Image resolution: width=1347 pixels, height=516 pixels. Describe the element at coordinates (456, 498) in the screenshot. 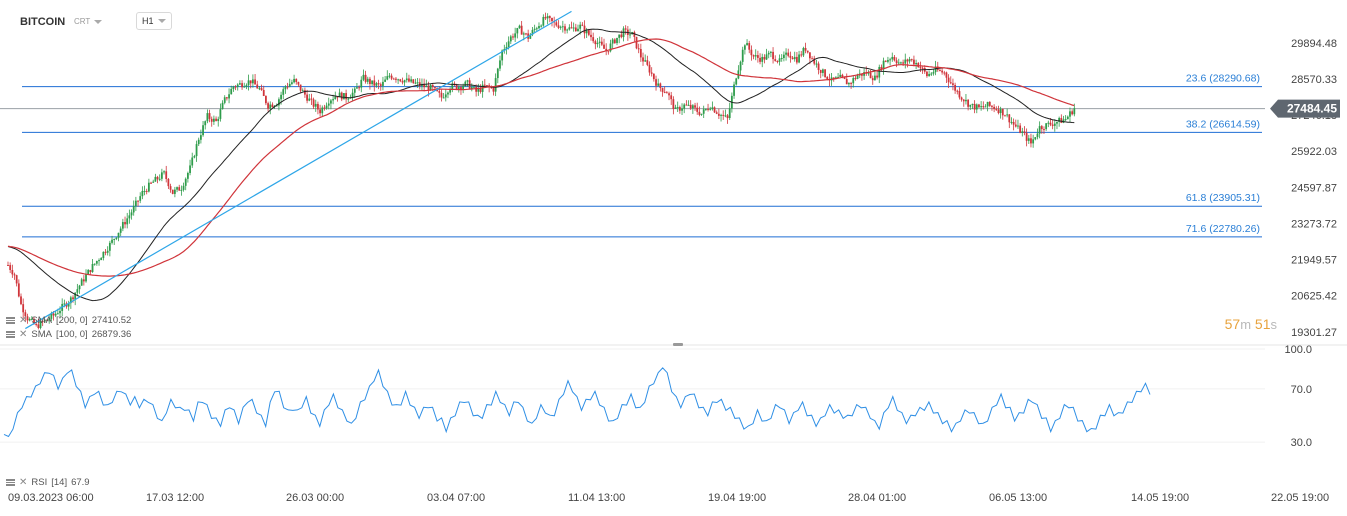

I see `x-tick-label: 03.04 07:00` at that location.